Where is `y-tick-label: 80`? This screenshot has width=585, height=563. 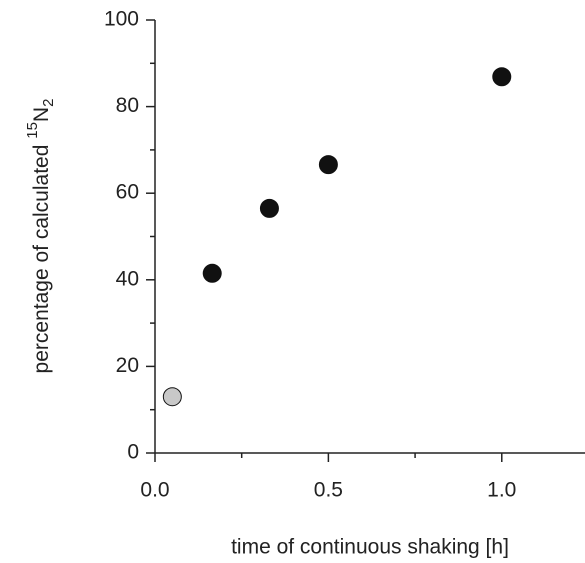
y-tick-label: 80 is located at coordinates (127, 105).